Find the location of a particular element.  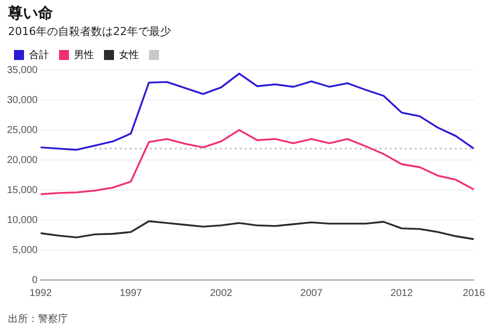

y-tick-label: 35,000 is located at coordinates (22, 70).